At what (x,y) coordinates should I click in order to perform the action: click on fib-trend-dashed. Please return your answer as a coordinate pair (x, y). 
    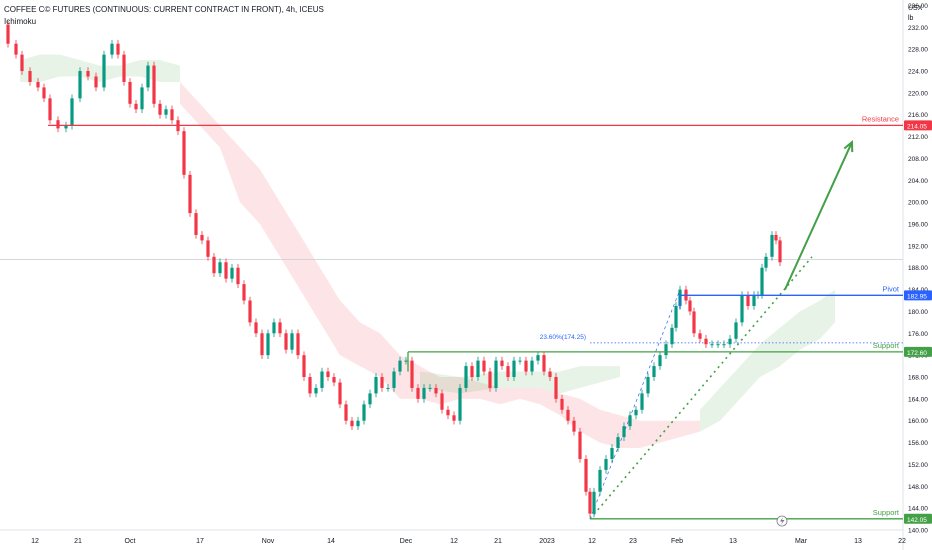
    Looking at the image, I should click on (635, 404).